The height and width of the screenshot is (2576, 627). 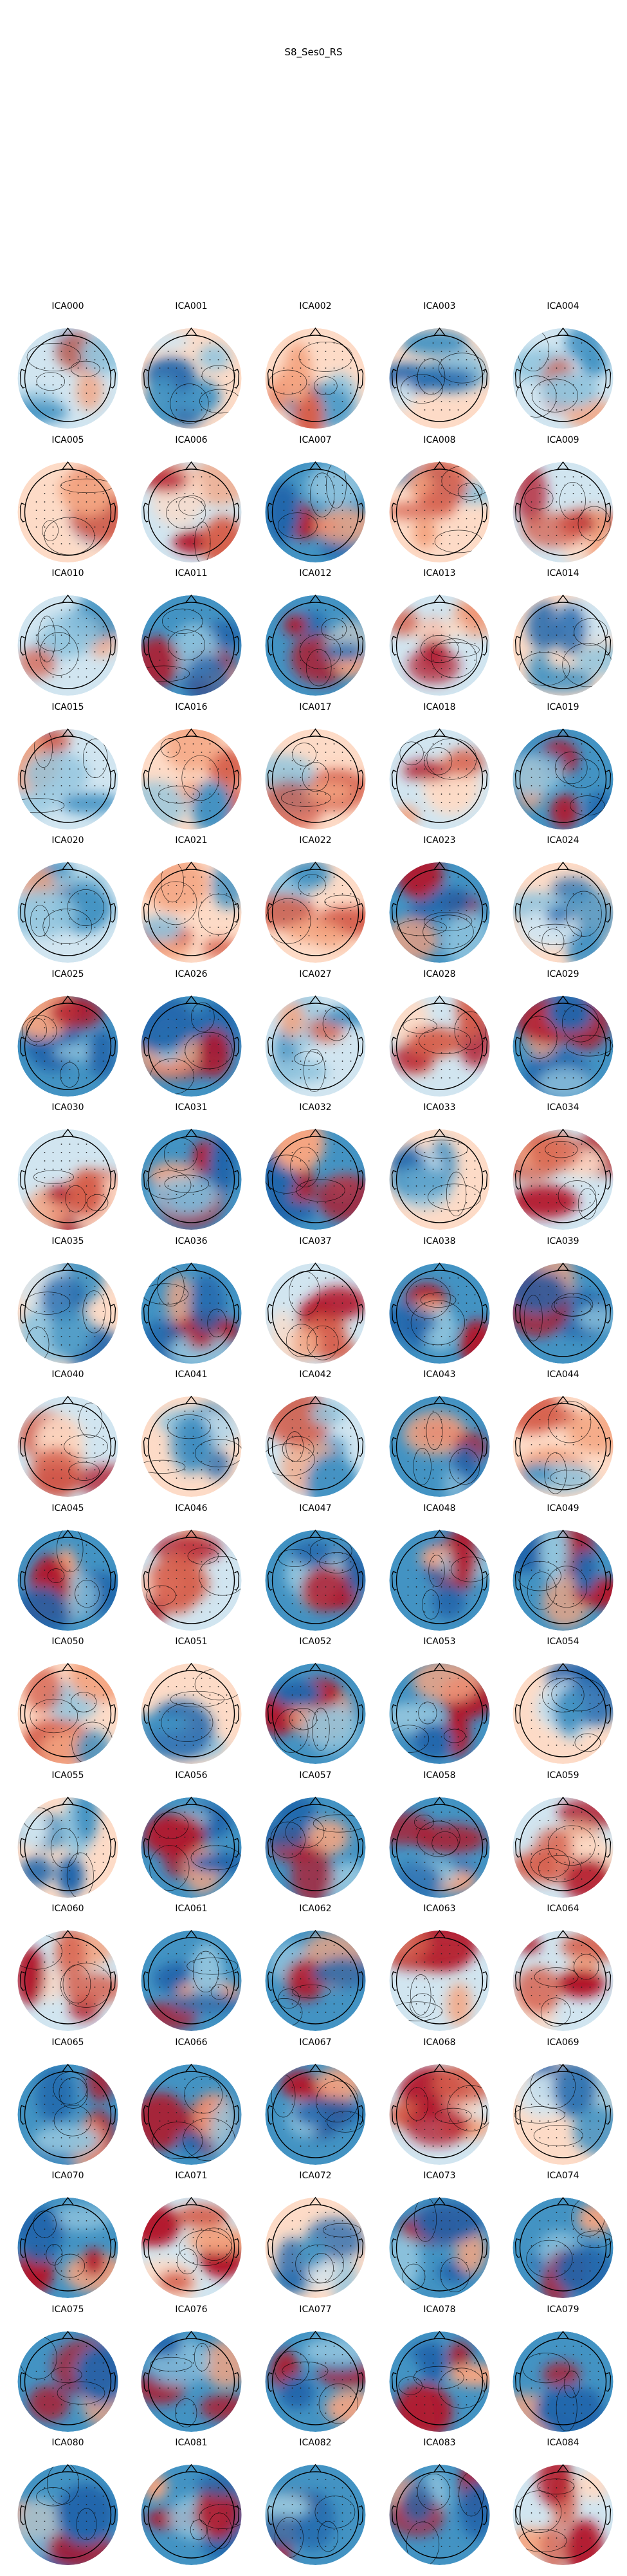 What do you see at coordinates (563, 2309) in the screenshot?
I see `component-label: ICA079` at bounding box center [563, 2309].